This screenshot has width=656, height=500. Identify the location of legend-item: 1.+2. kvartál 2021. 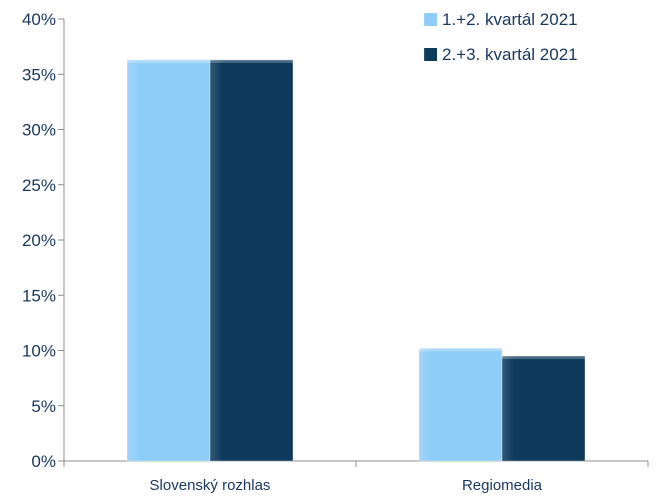
(501, 19).